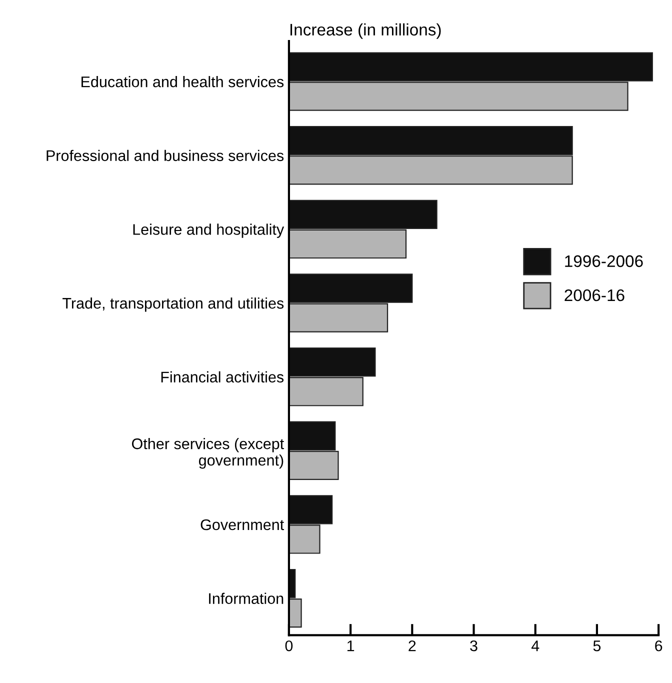 The image size is (672, 683). What do you see at coordinates (208, 231) in the screenshot?
I see `y-tick-label: Leisure and hospitality` at bounding box center [208, 231].